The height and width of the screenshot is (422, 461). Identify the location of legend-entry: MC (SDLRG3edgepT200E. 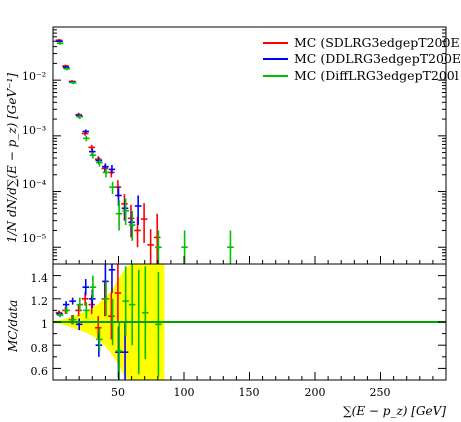
(361, 42).